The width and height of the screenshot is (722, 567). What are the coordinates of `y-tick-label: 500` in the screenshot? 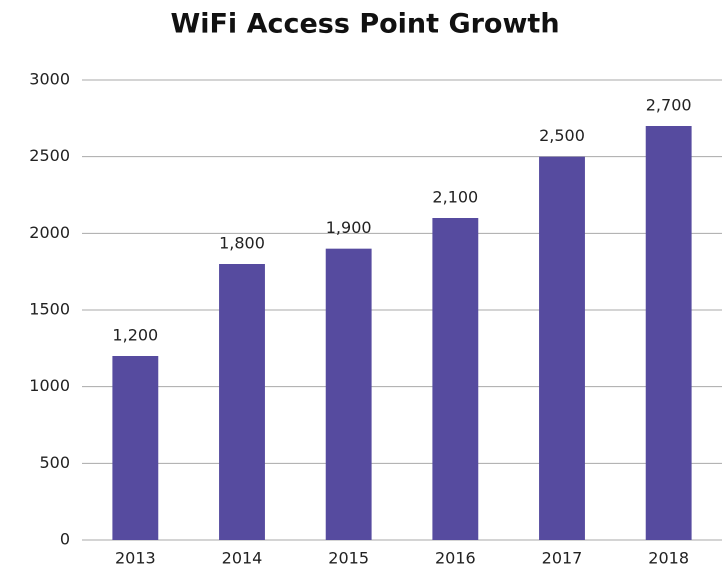 It's located at (54, 462).